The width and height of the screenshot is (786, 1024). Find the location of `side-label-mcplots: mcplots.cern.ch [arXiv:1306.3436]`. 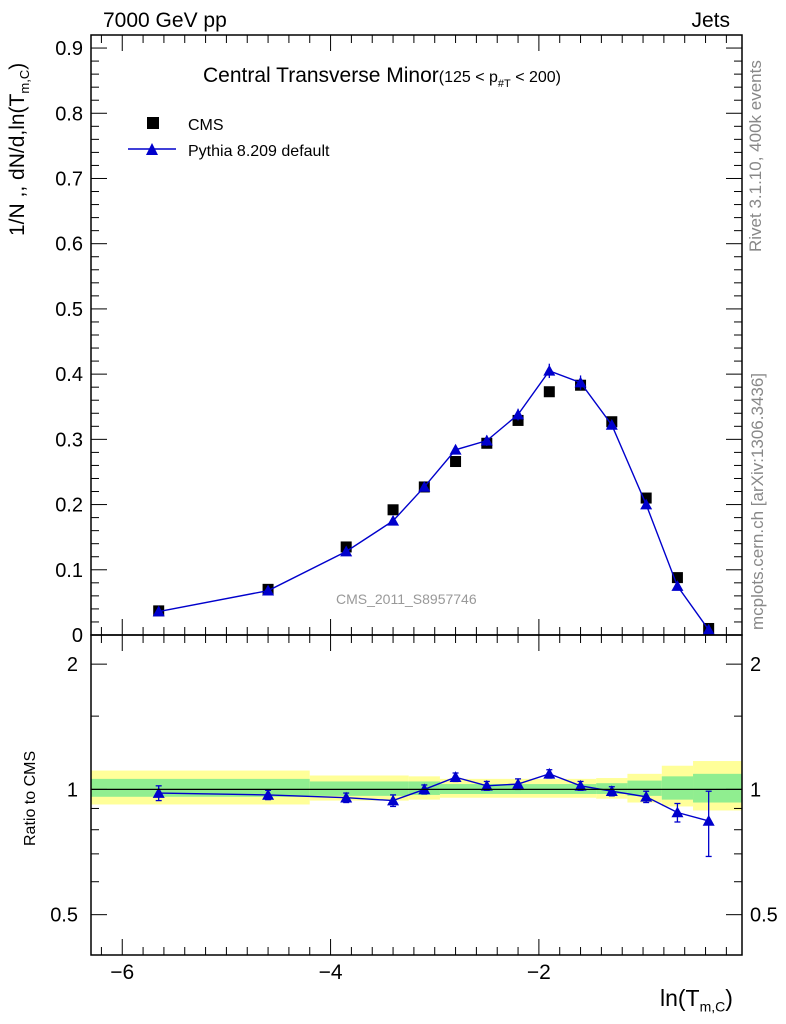

side-label-mcplots: mcplots.cern.ch [arXiv:1306.3436] is located at coordinates (757, 501).